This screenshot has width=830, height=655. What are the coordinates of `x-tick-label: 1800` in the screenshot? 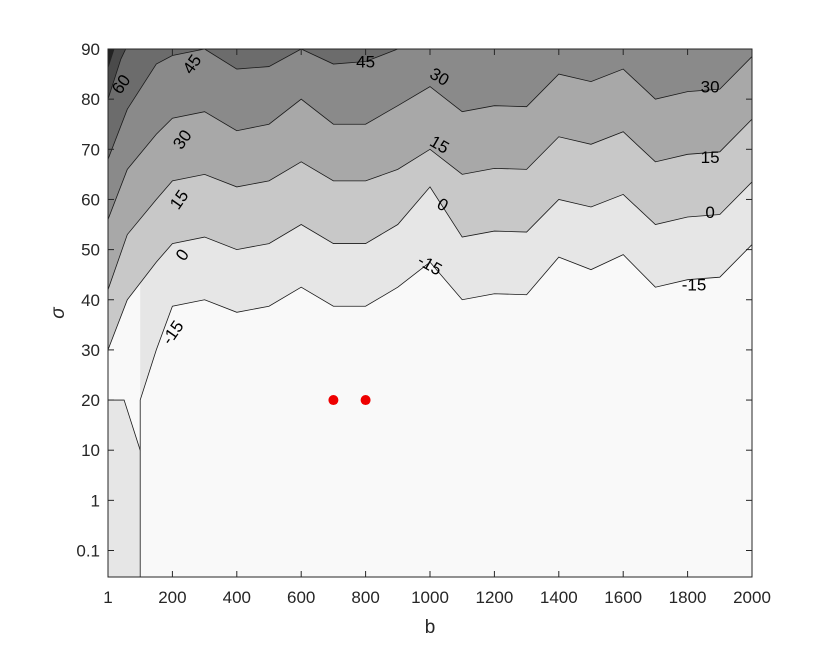 It's located at (688, 597).